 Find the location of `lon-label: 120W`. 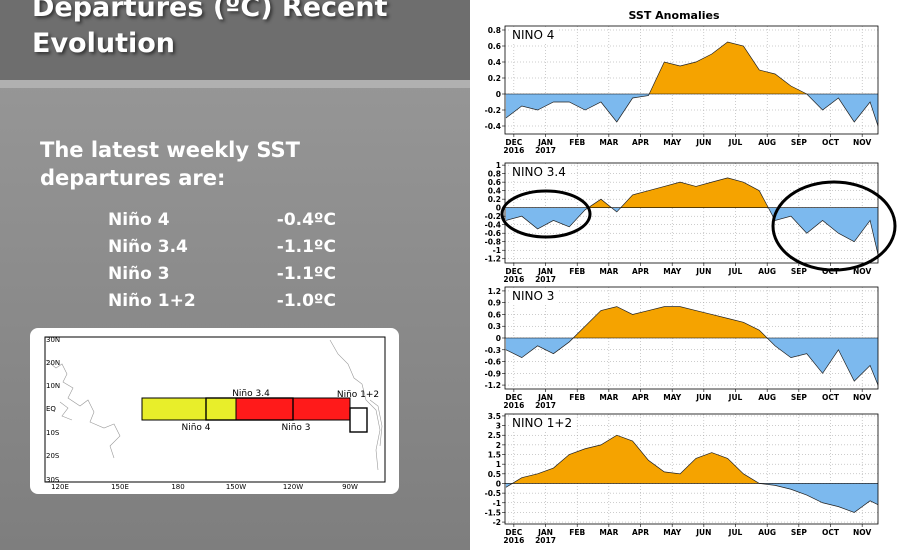

lon-label: 120W is located at coordinates (293, 487).